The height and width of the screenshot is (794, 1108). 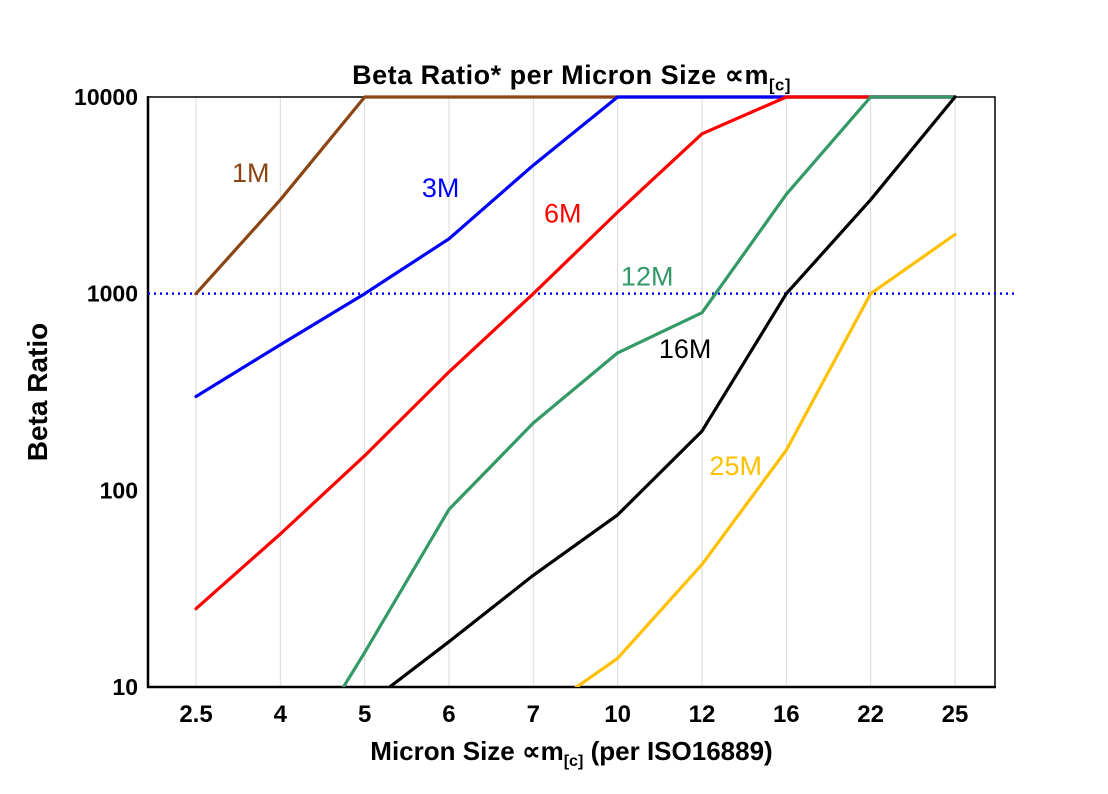 What do you see at coordinates (281, 714) in the screenshot?
I see `x-tick-label-4: 4` at bounding box center [281, 714].